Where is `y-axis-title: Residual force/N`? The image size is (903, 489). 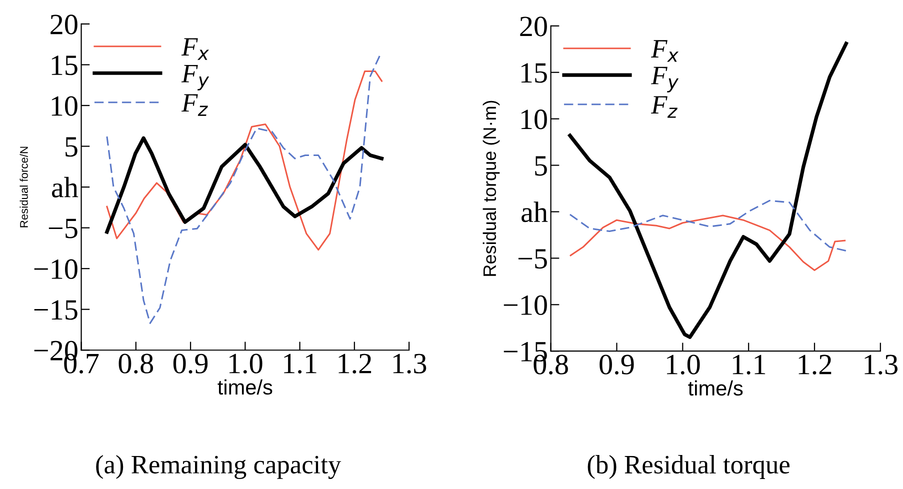 y-axis-title: Residual force/N is located at coordinates (24, 187).